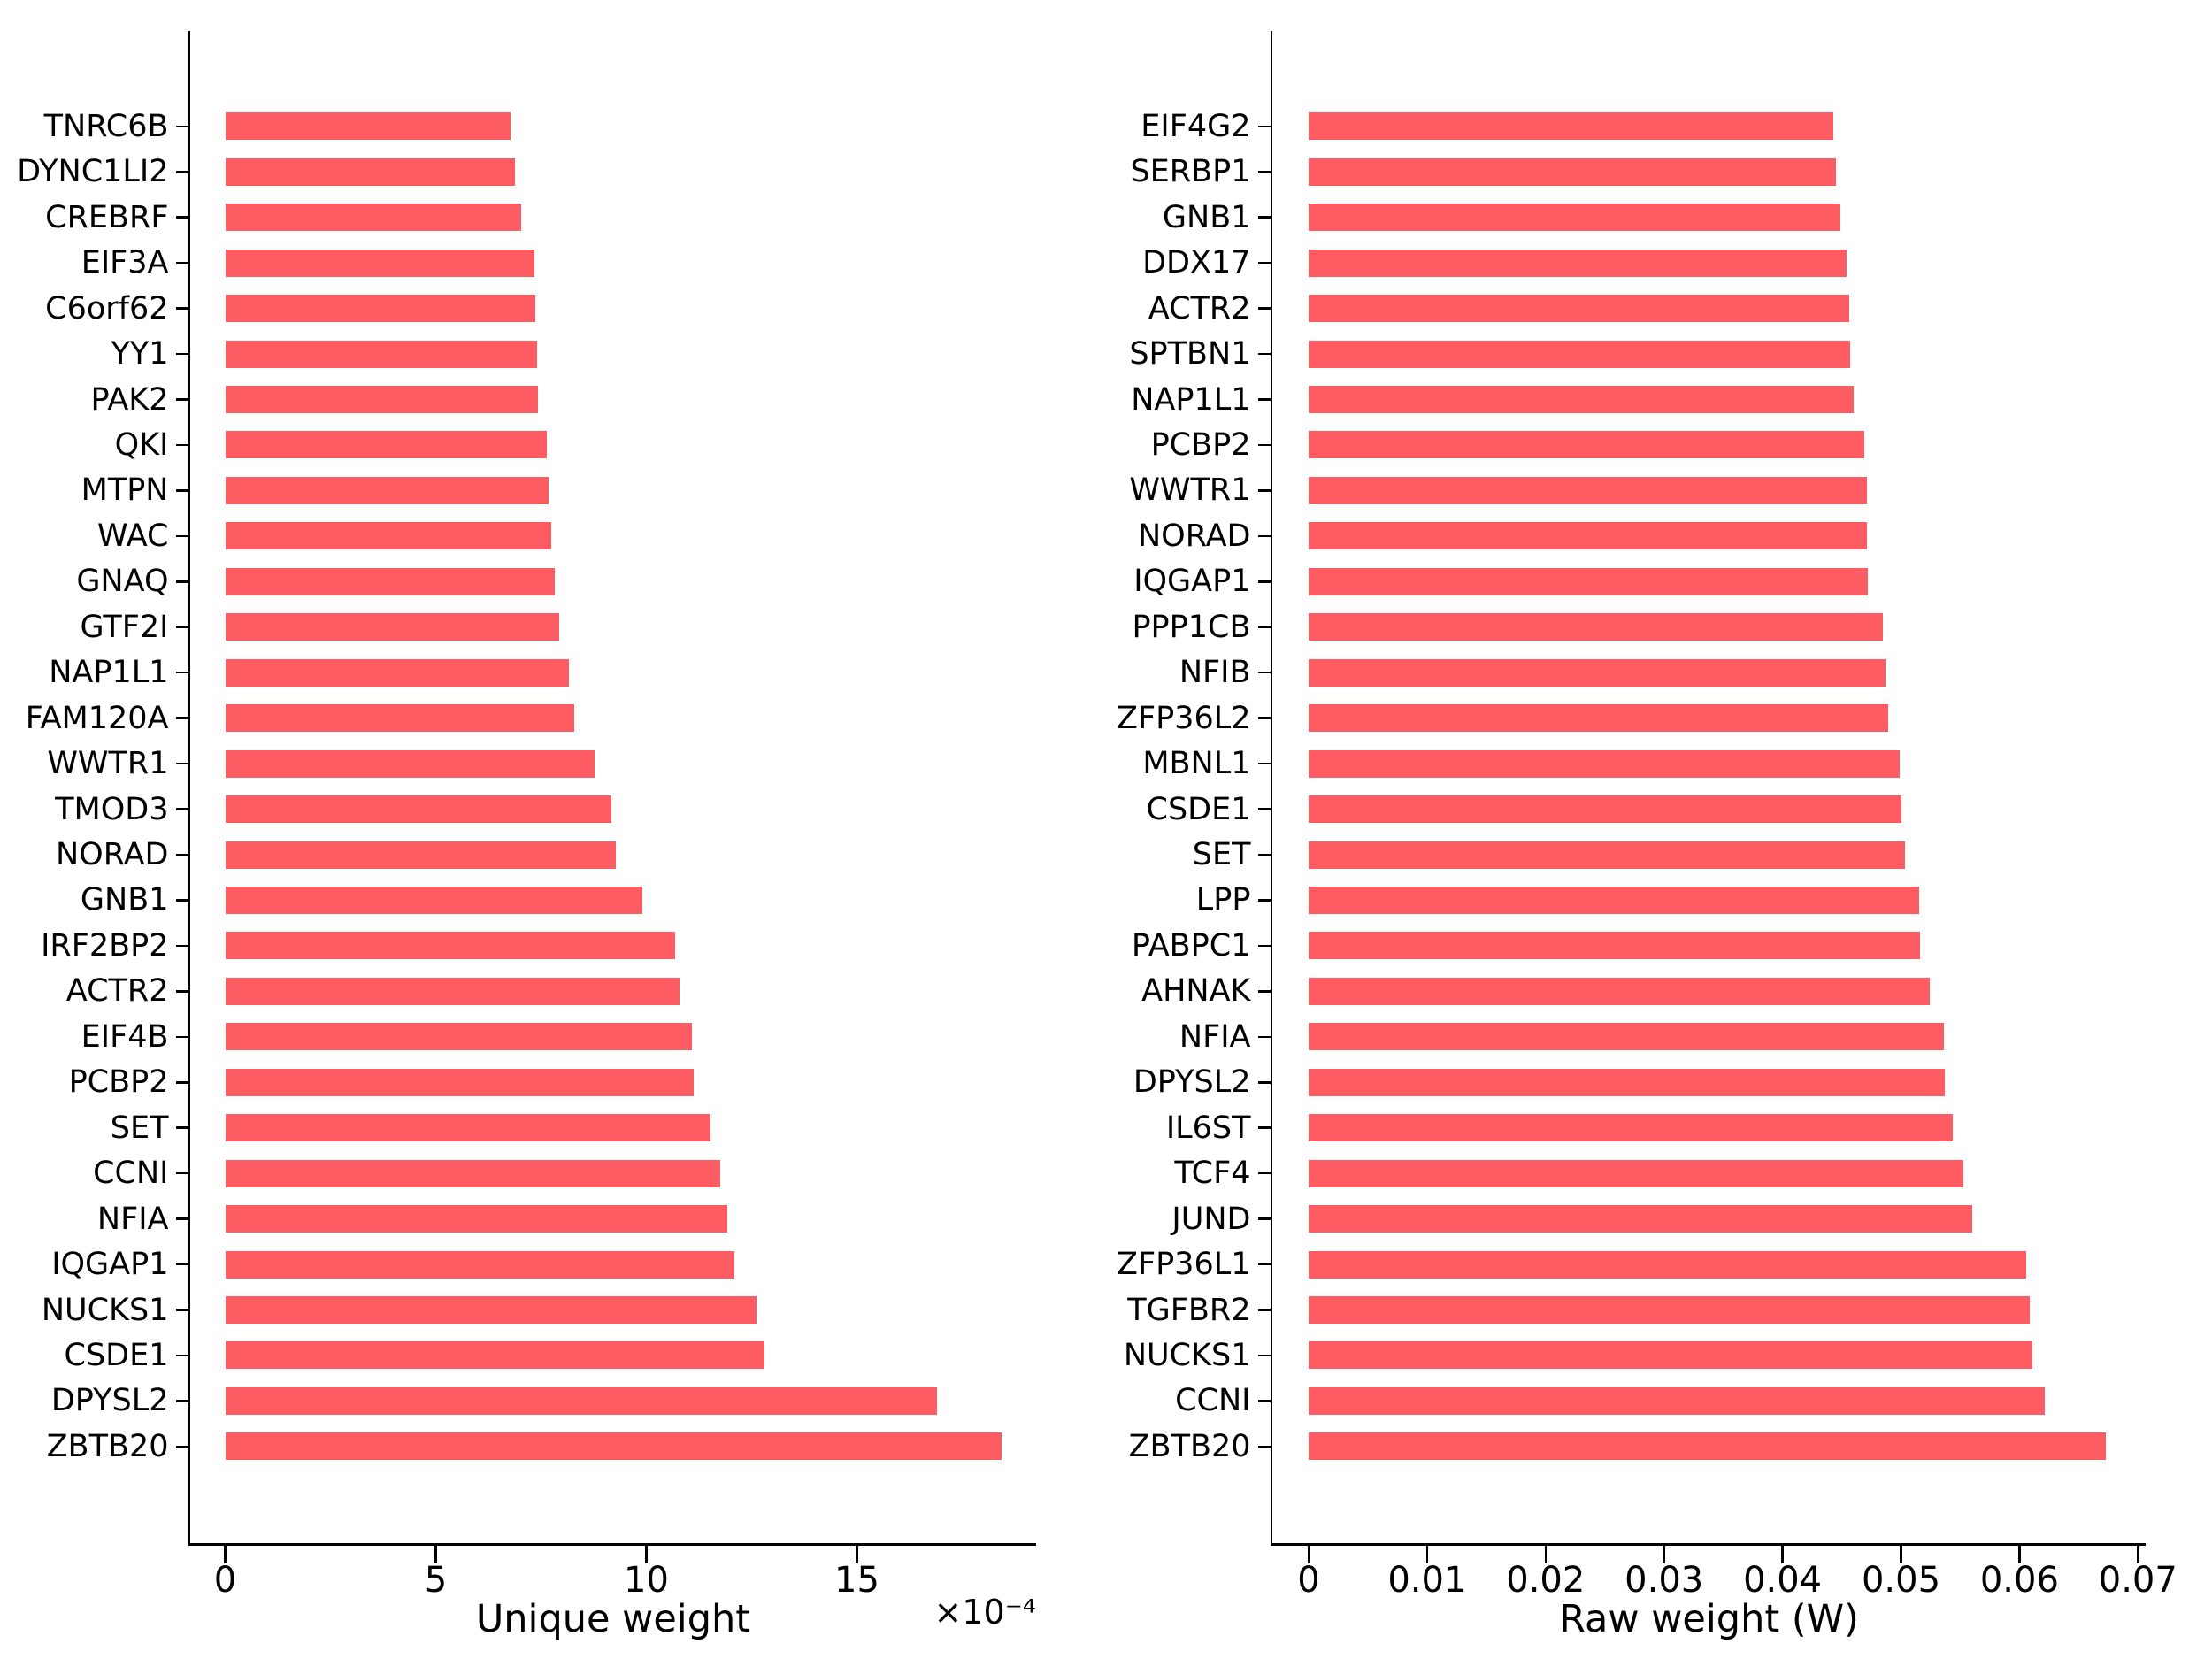  What do you see at coordinates (418, 810) in the screenshot?
I see `bar-TMOD3` at bounding box center [418, 810].